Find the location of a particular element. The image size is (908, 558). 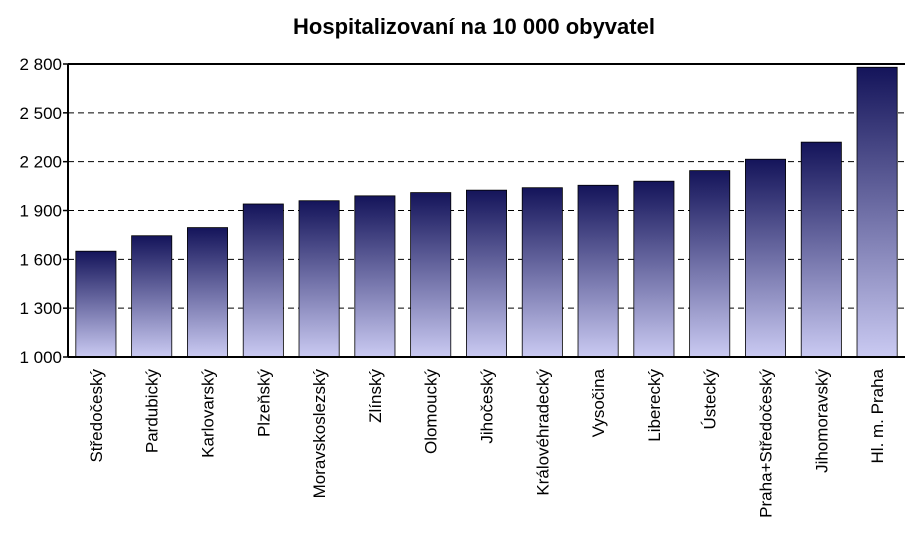

y-tick-label: 1 300 is located at coordinates (40, 308).